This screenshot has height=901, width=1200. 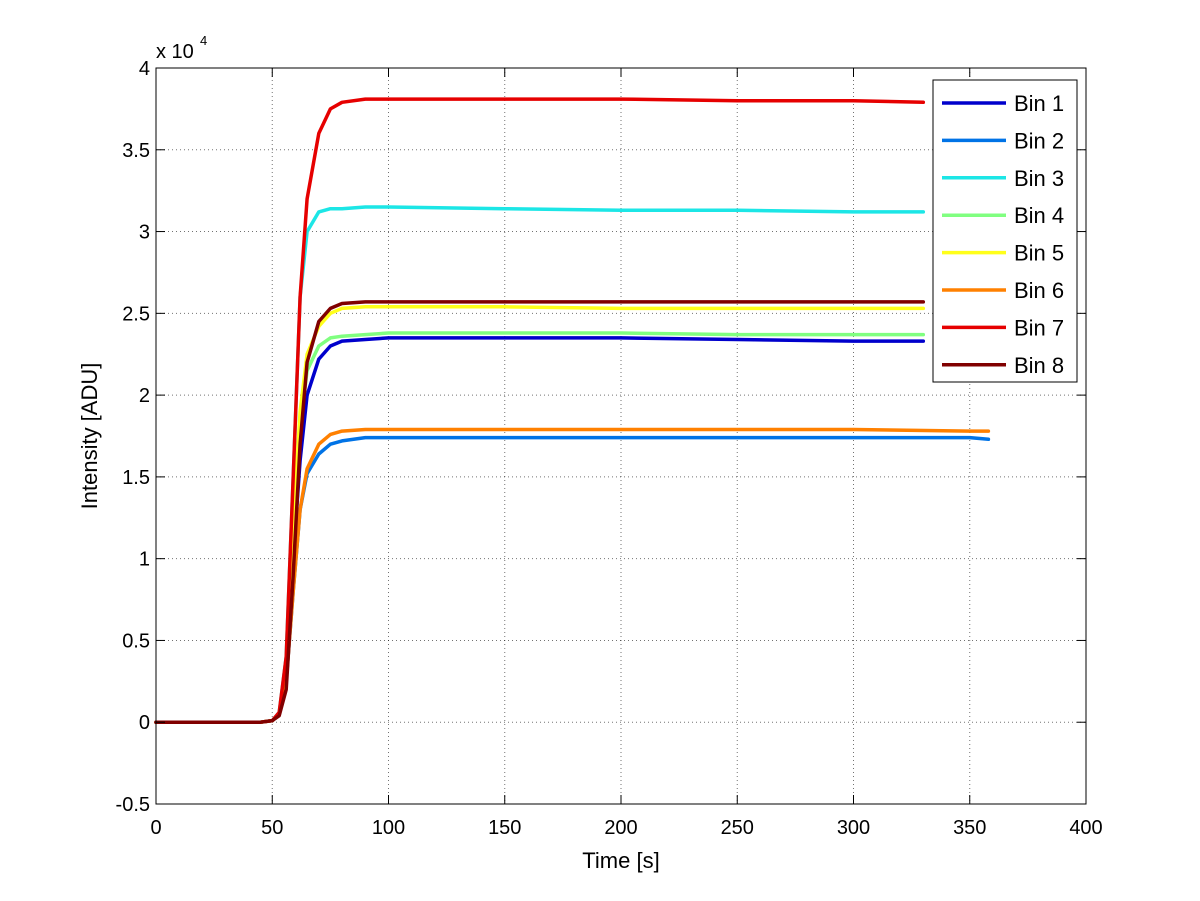 What do you see at coordinates (1039, 215) in the screenshot?
I see `legend-label-bin-4: Bin 4` at bounding box center [1039, 215].